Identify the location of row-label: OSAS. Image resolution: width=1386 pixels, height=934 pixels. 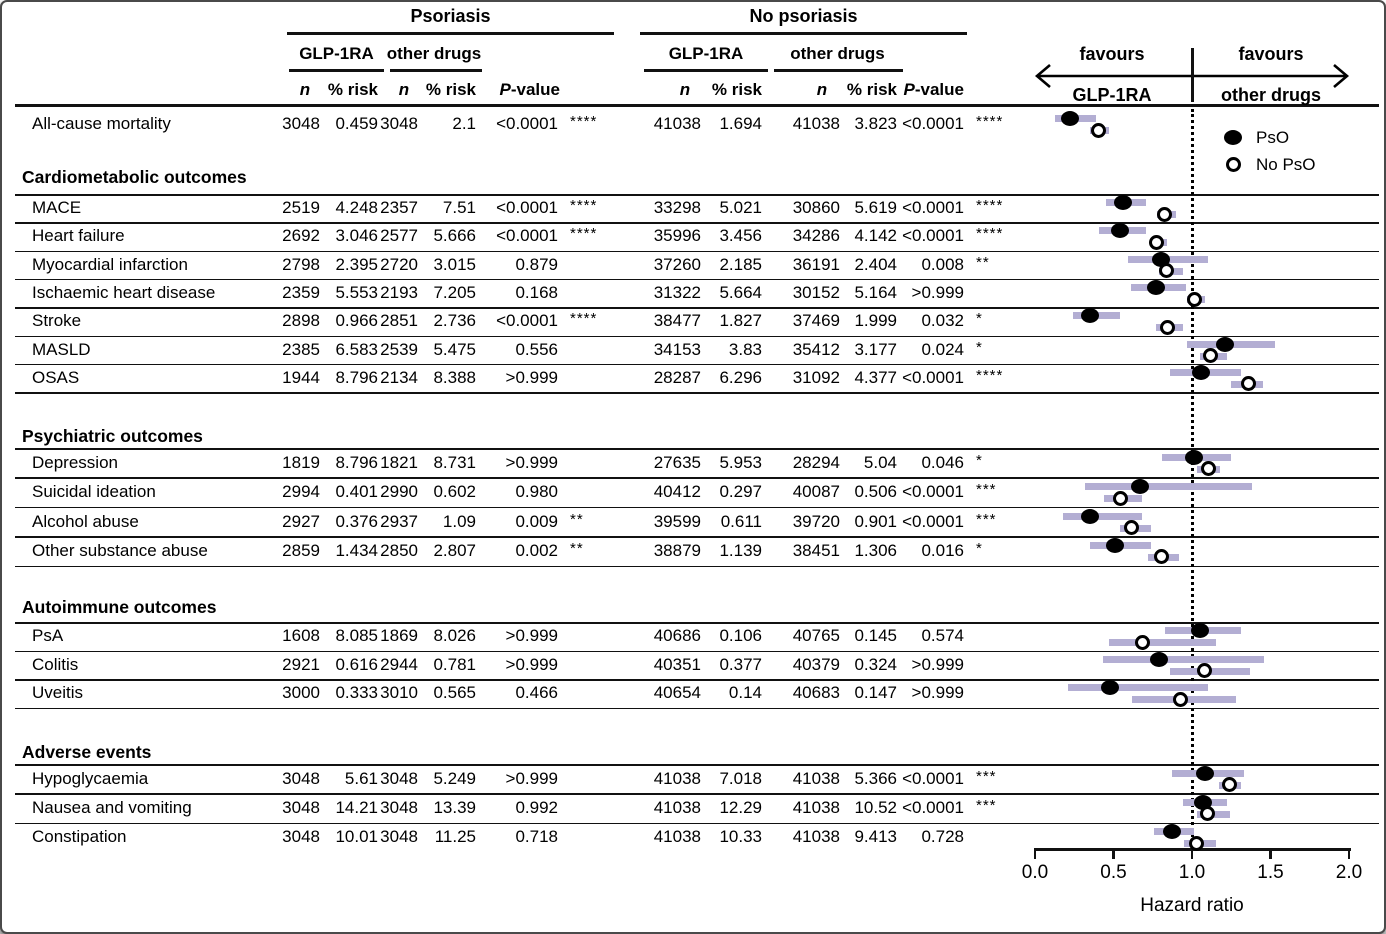
(56, 377).